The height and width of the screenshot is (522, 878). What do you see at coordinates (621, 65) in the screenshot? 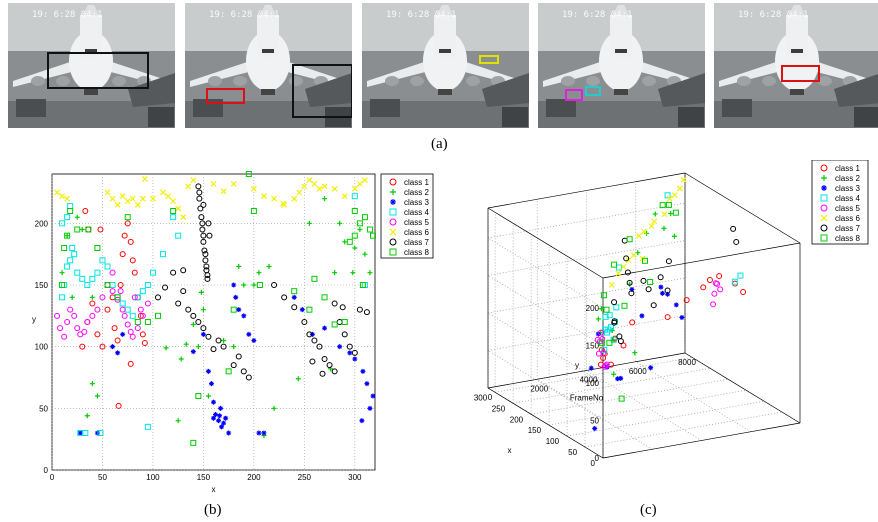
I see `frame-image: 19: 6:28 04:1` at bounding box center [621, 65].